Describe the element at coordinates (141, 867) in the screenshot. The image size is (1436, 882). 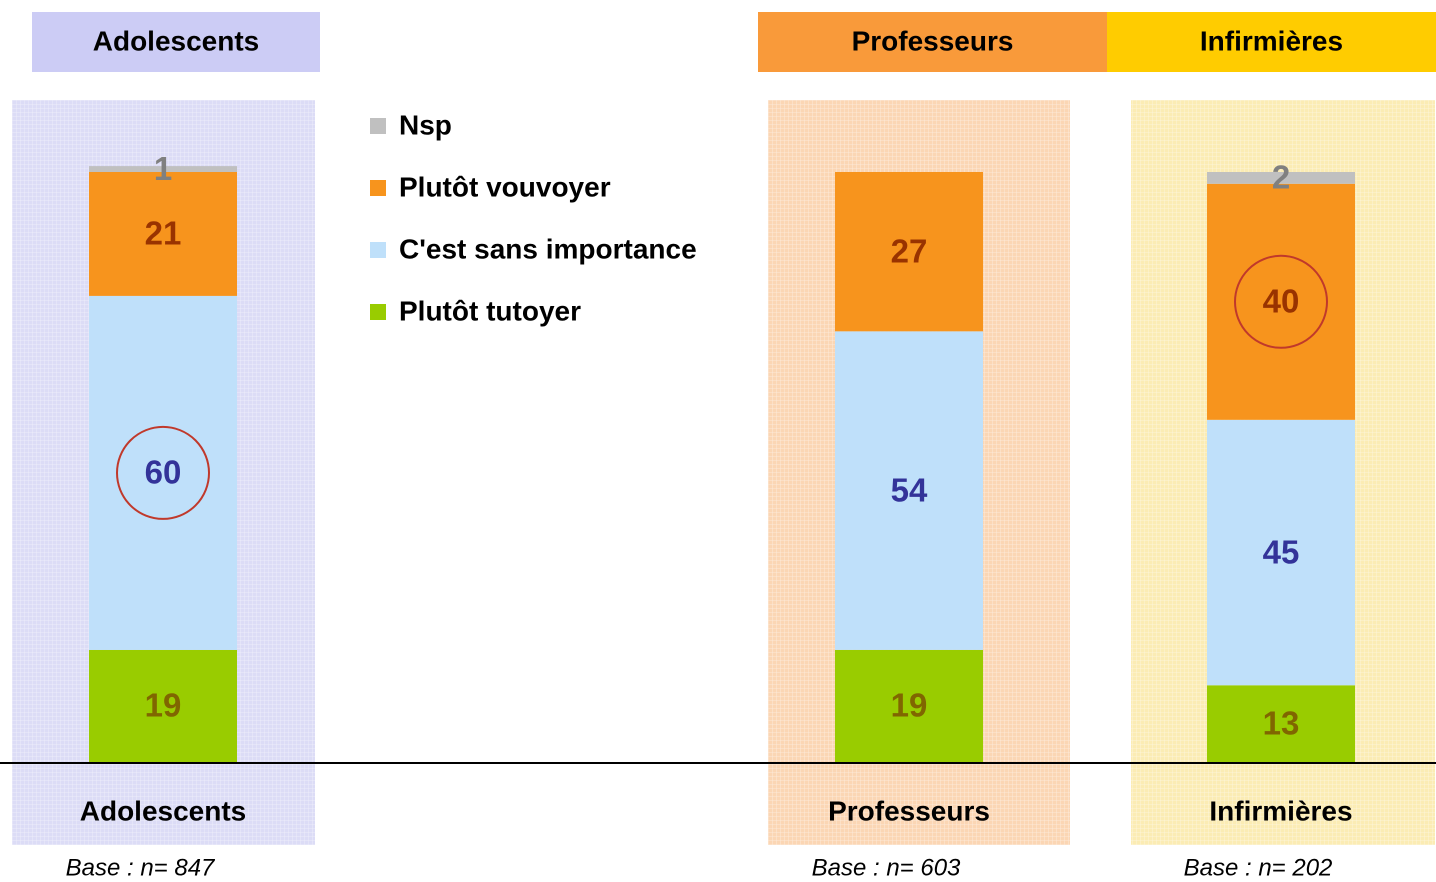
I see `base-label: Base : n= 847` at that location.